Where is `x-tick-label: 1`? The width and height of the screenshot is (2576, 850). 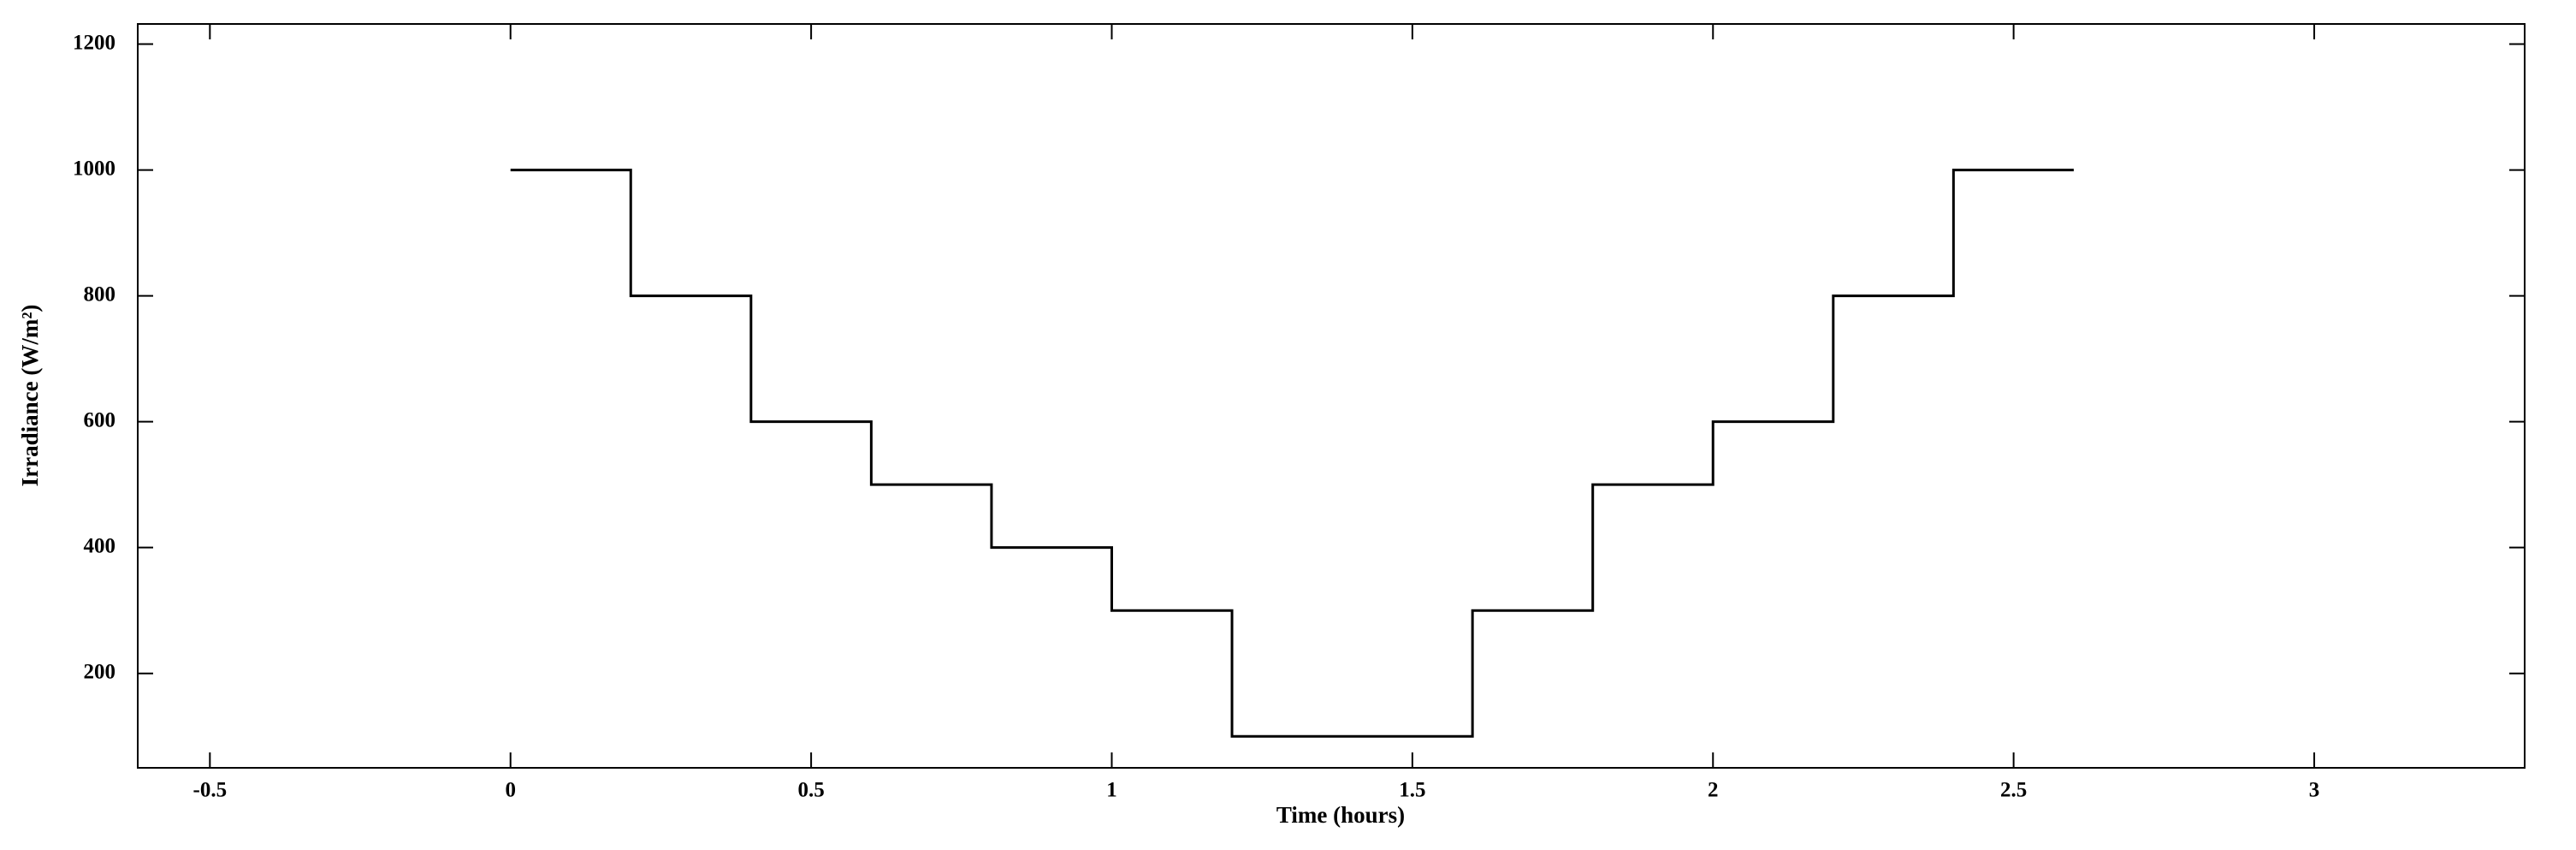 x-tick-label: 1 is located at coordinates (1111, 790).